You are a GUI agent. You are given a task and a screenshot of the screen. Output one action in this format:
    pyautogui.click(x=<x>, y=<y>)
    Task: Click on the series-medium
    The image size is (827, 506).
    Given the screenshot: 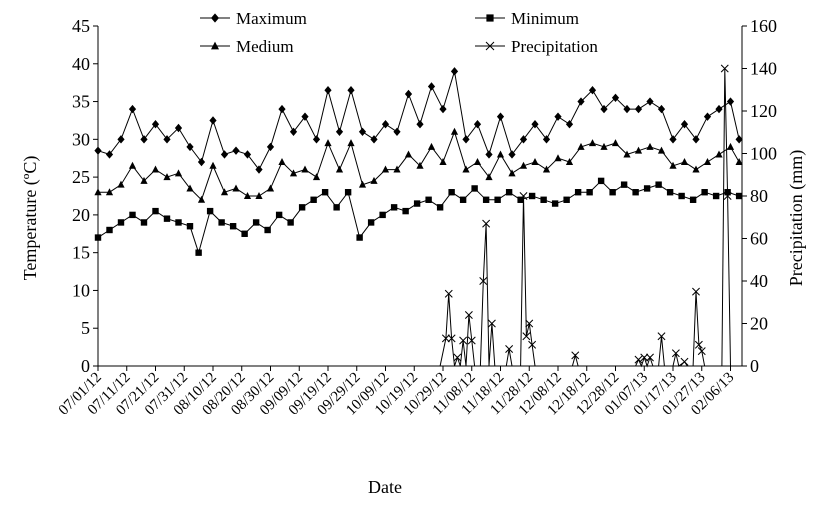 What is the action you would take?
    pyautogui.click(x=418, y=165)
    